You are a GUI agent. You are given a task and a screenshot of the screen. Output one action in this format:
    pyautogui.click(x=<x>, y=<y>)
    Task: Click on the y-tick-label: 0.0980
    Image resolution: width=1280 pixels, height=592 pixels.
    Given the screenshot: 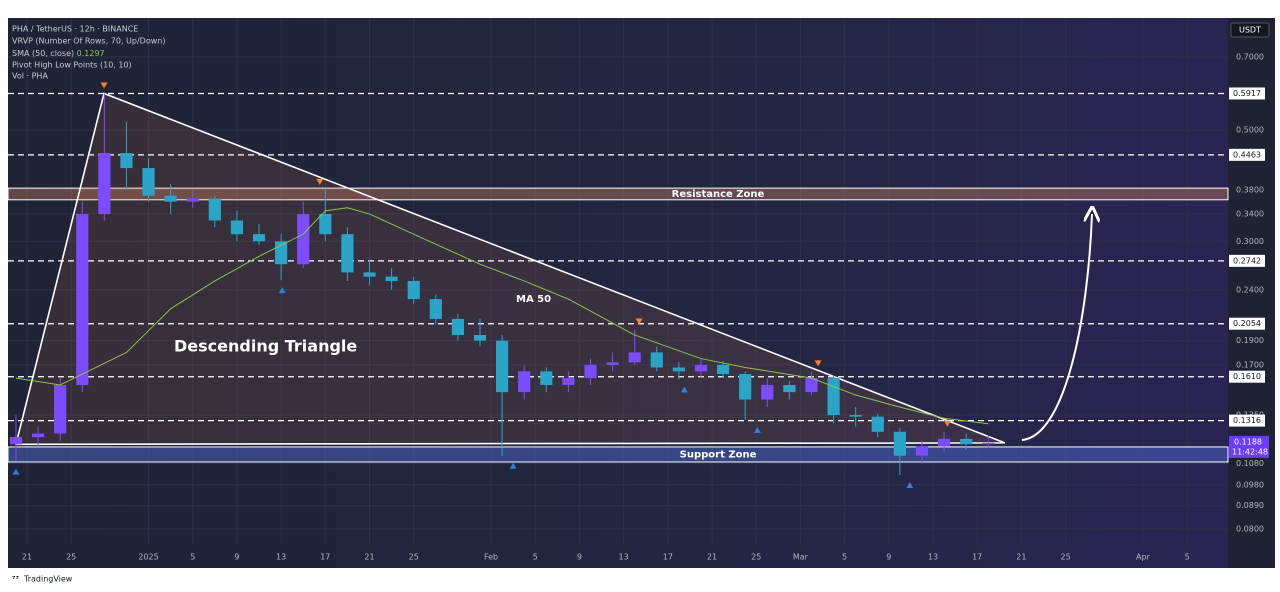 What is the action you would take?
    pyautogui.click(x=1250, y=484)
    